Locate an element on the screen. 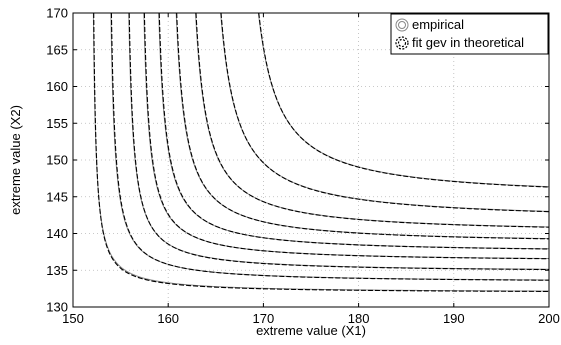  x-tick-label-160: 160 is located at coordinates (168, 318).